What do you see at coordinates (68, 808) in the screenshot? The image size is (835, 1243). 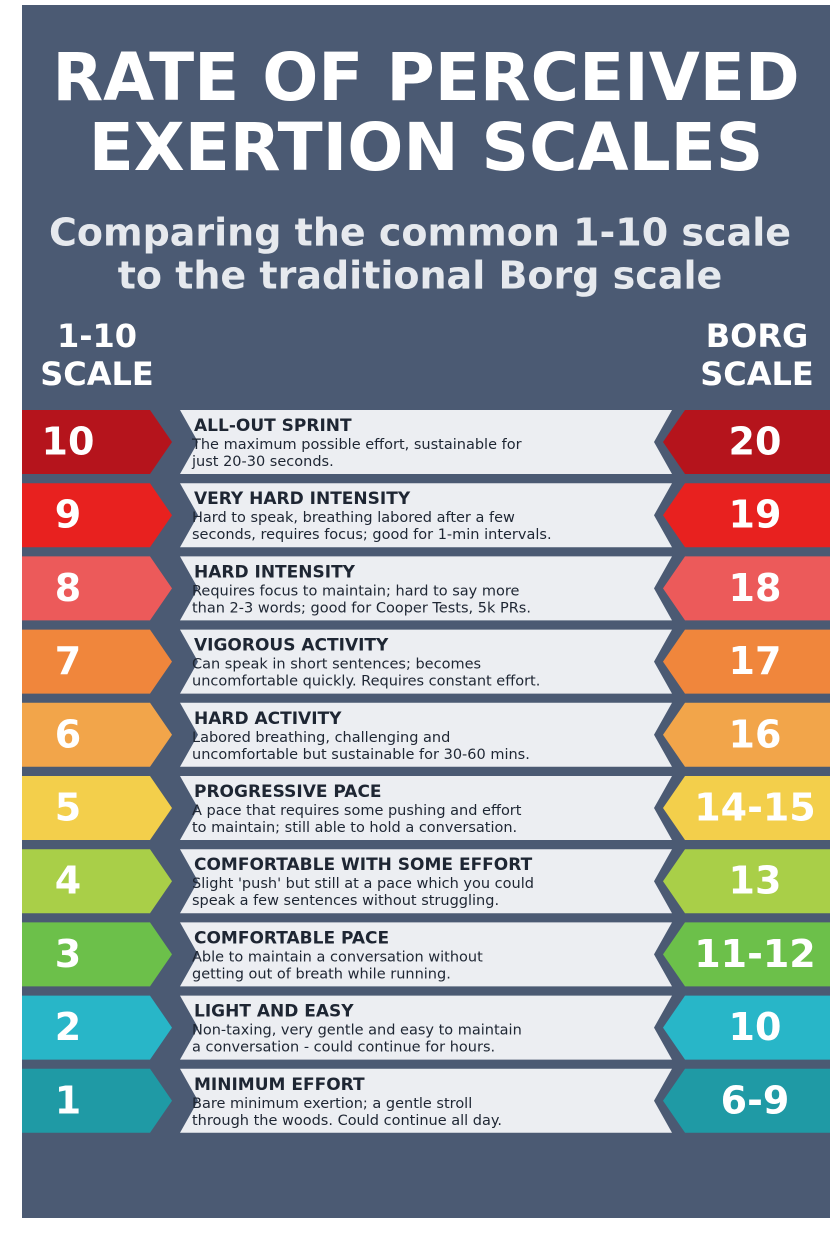 I see `scale-value: 5` at bounding box center [68, 808].